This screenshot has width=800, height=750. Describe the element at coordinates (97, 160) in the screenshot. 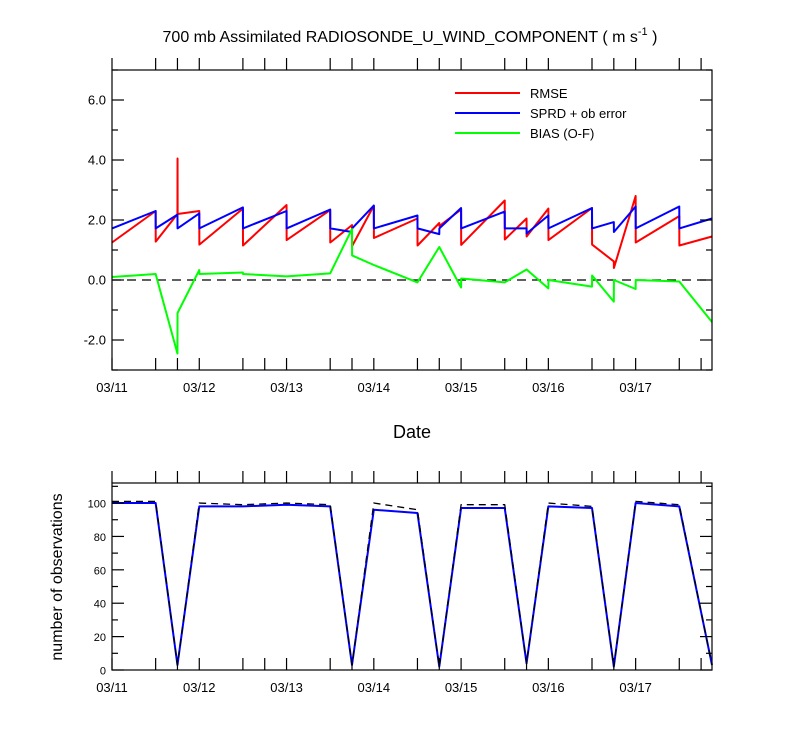

I see `y-tick-label: 4.0` at that location.